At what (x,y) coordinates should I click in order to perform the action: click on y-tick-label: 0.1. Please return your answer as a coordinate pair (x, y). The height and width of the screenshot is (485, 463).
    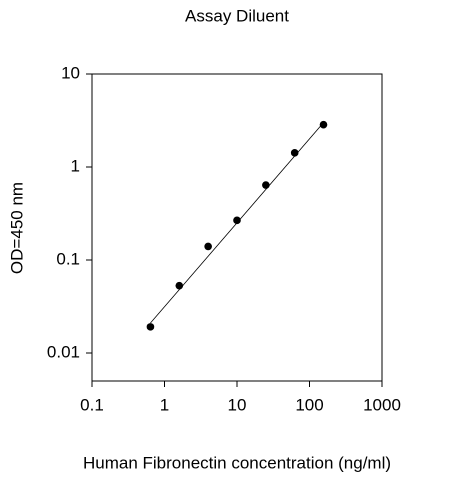
    Looking at the image, I should click on (68, 258).